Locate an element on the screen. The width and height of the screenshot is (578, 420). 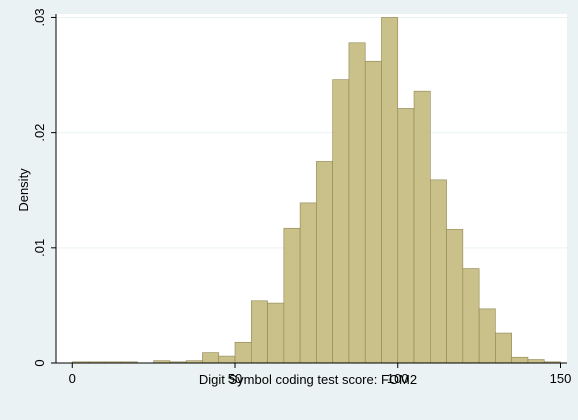
y-tick-label: .02 is located at coordinates (39, 133).